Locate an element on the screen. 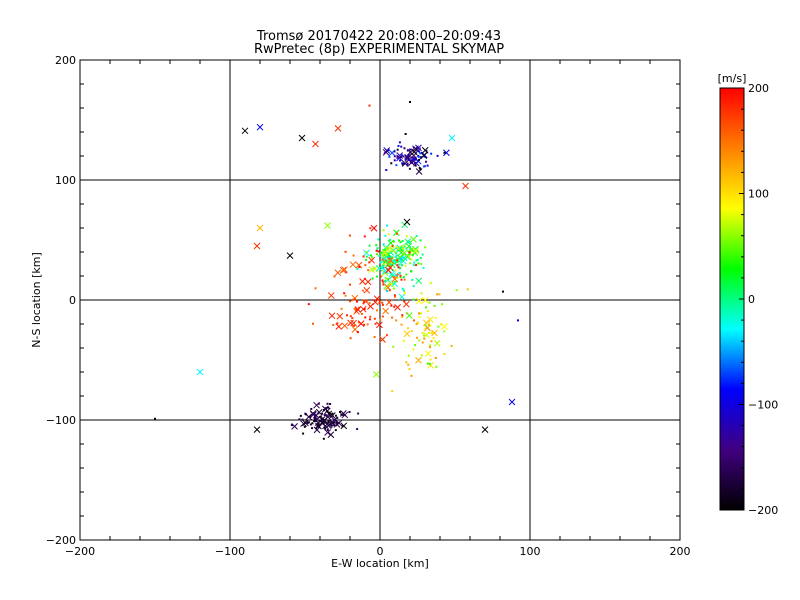 This screenshot has width=800, height=600. chart-title: Tromsø 20170422 20:08:00–20:09:43 is located at coordinates (378, 36).